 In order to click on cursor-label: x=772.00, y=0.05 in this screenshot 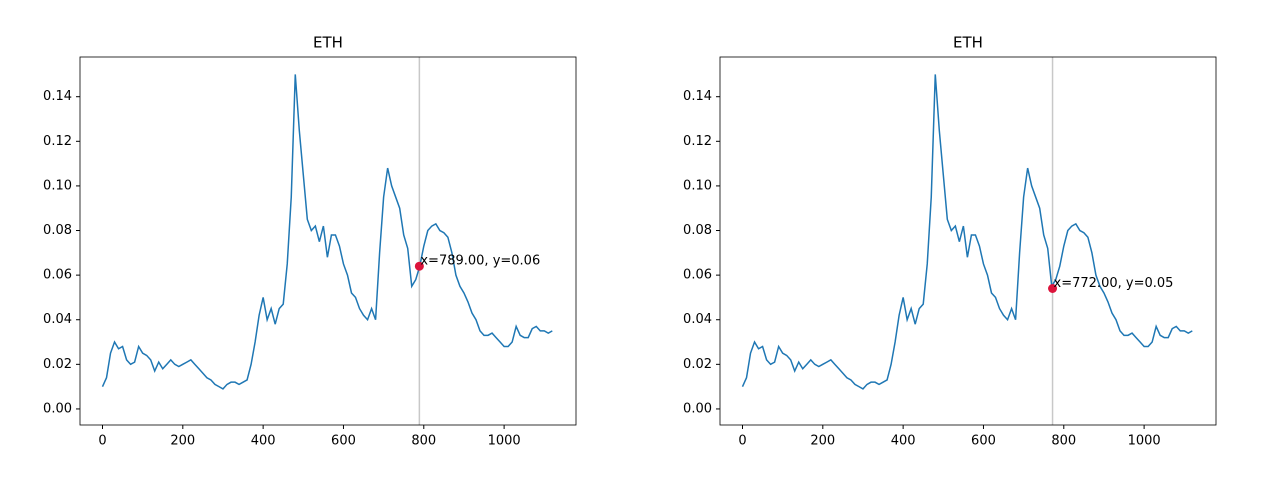, I will do `click(1114, 283)`.